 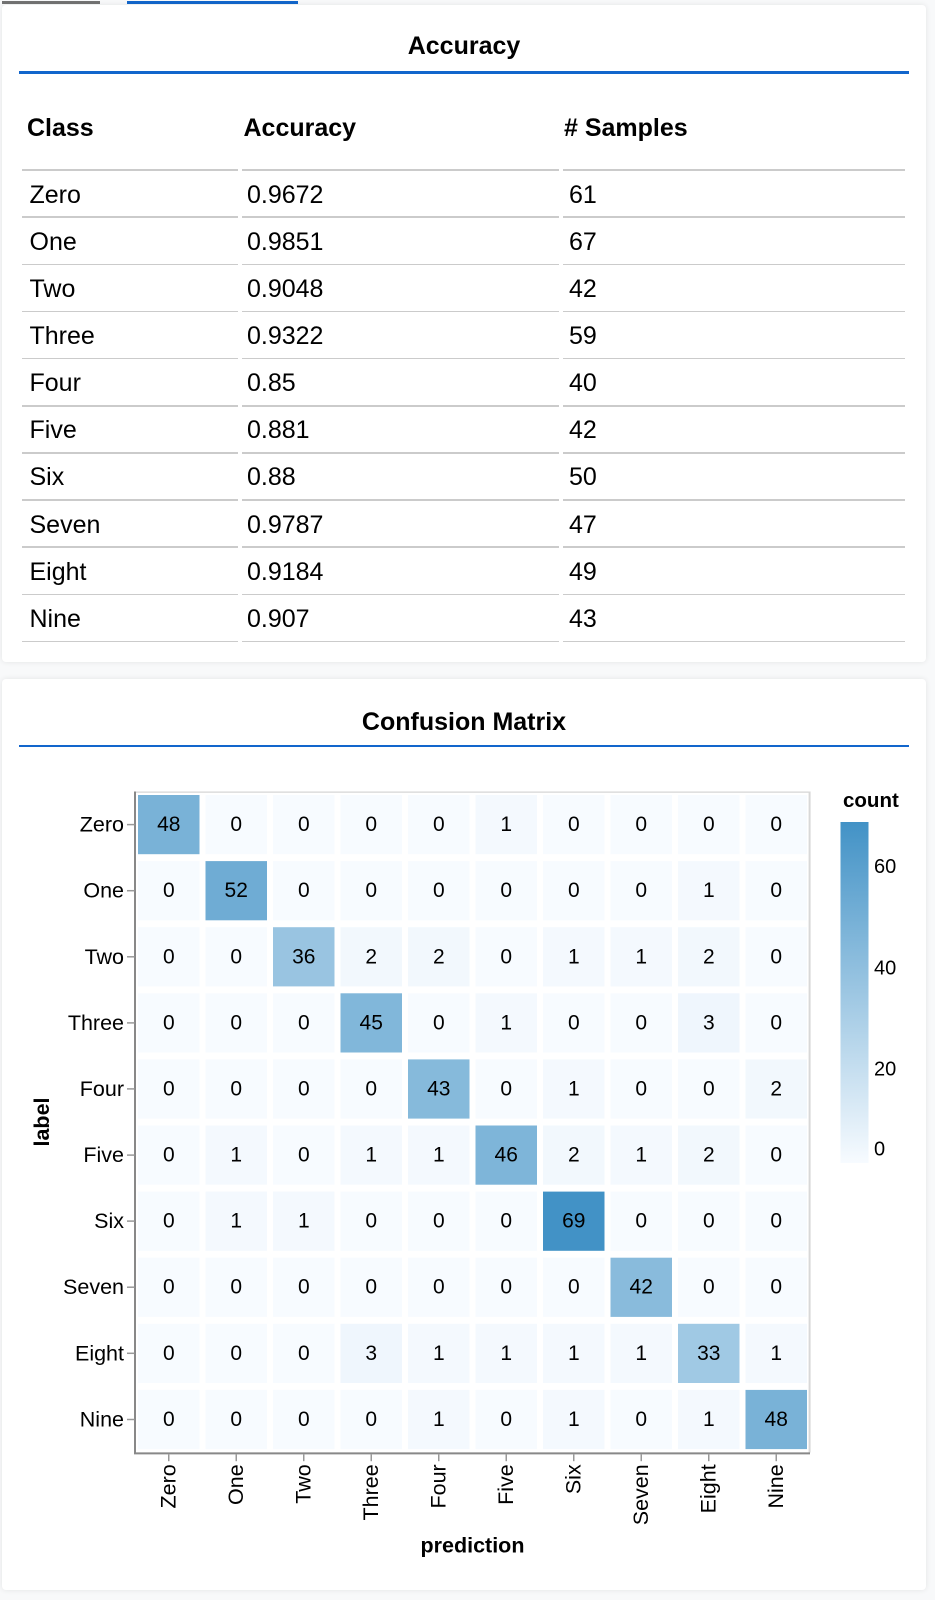 I want to click on svg-text: 45, so click(x=371, y=1022).